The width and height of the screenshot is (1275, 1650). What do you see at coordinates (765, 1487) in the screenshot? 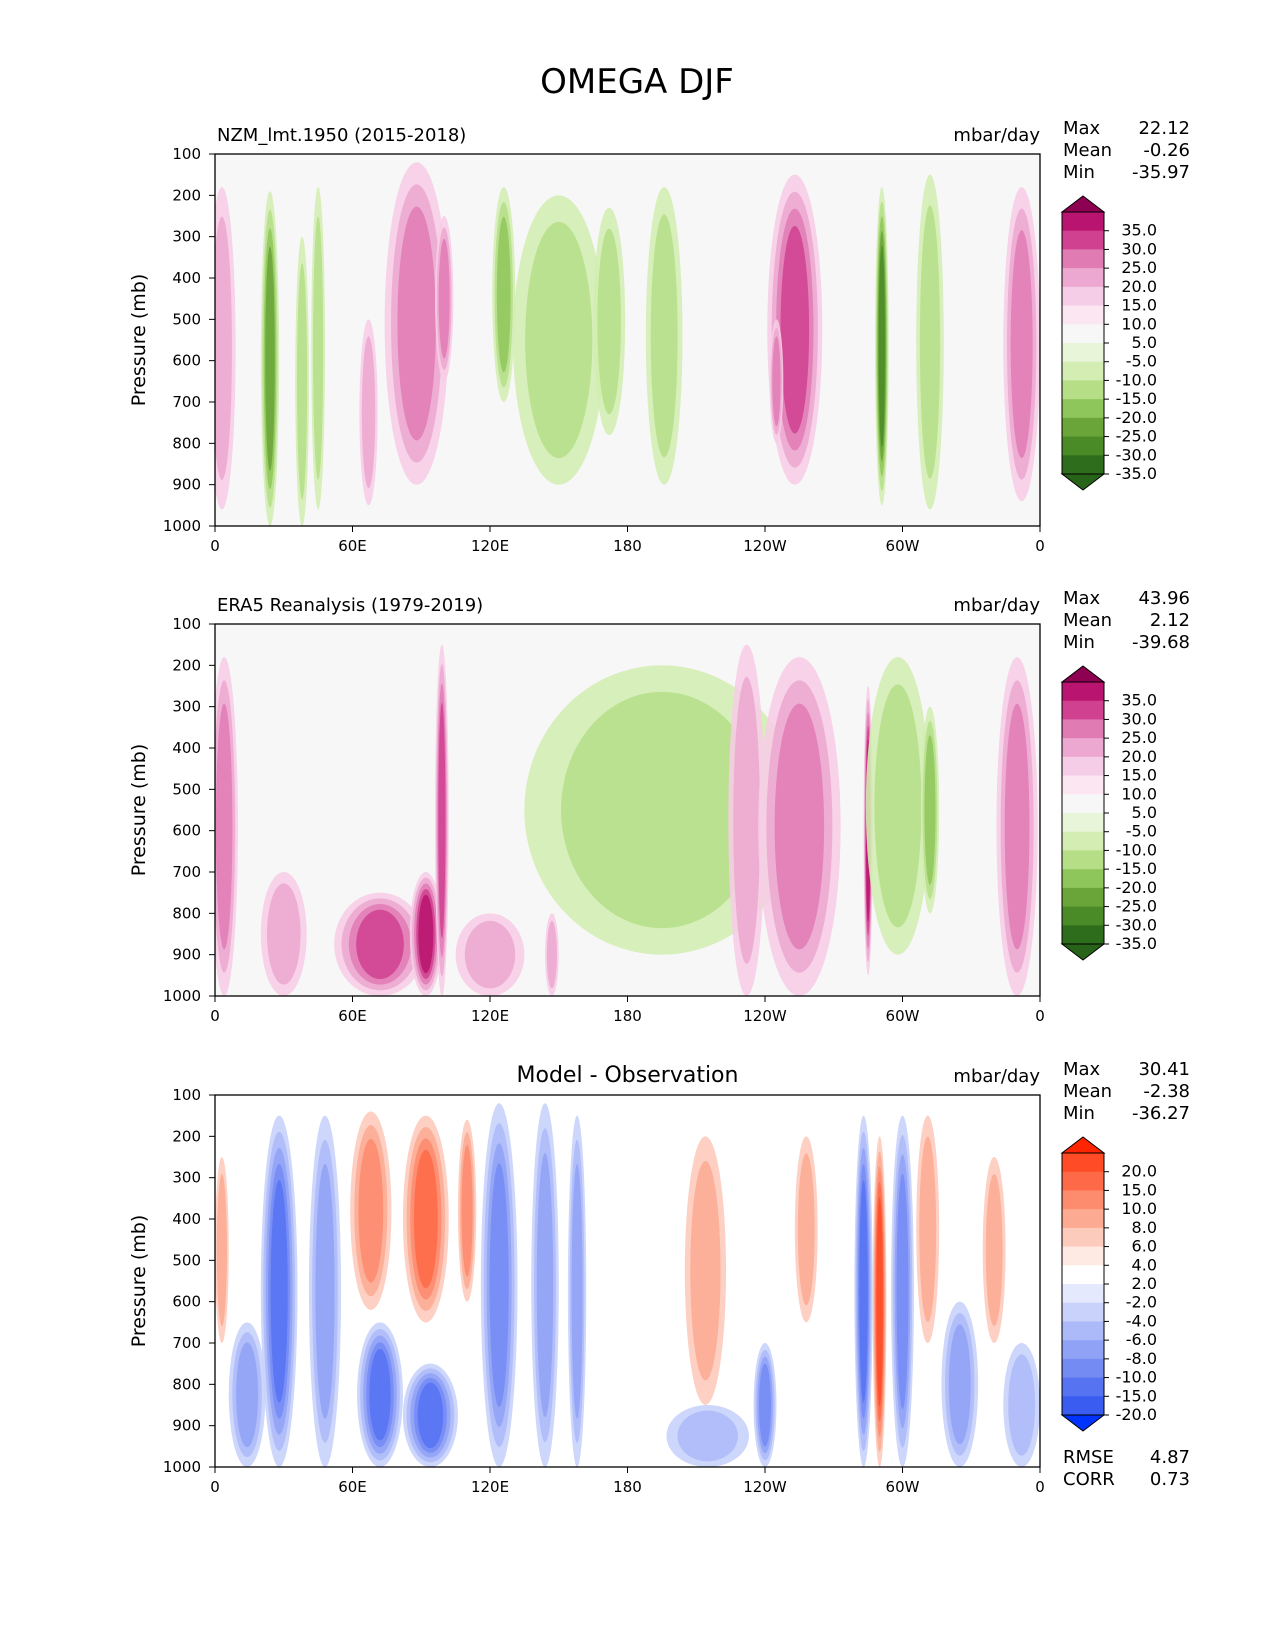
I see `x-tick-label-difference-4: 120W` at bounding box center [765, 1487].